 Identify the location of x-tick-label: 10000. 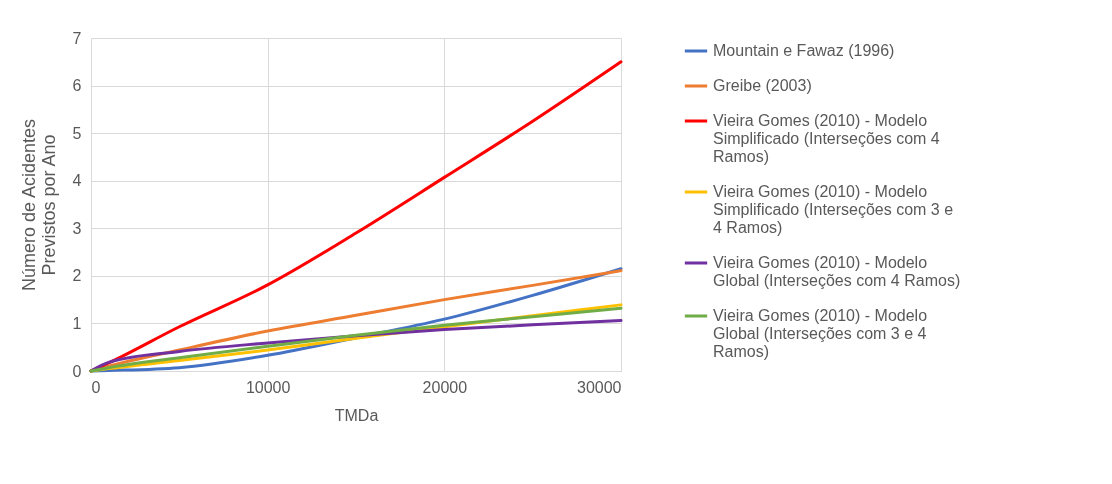
(268, 387).